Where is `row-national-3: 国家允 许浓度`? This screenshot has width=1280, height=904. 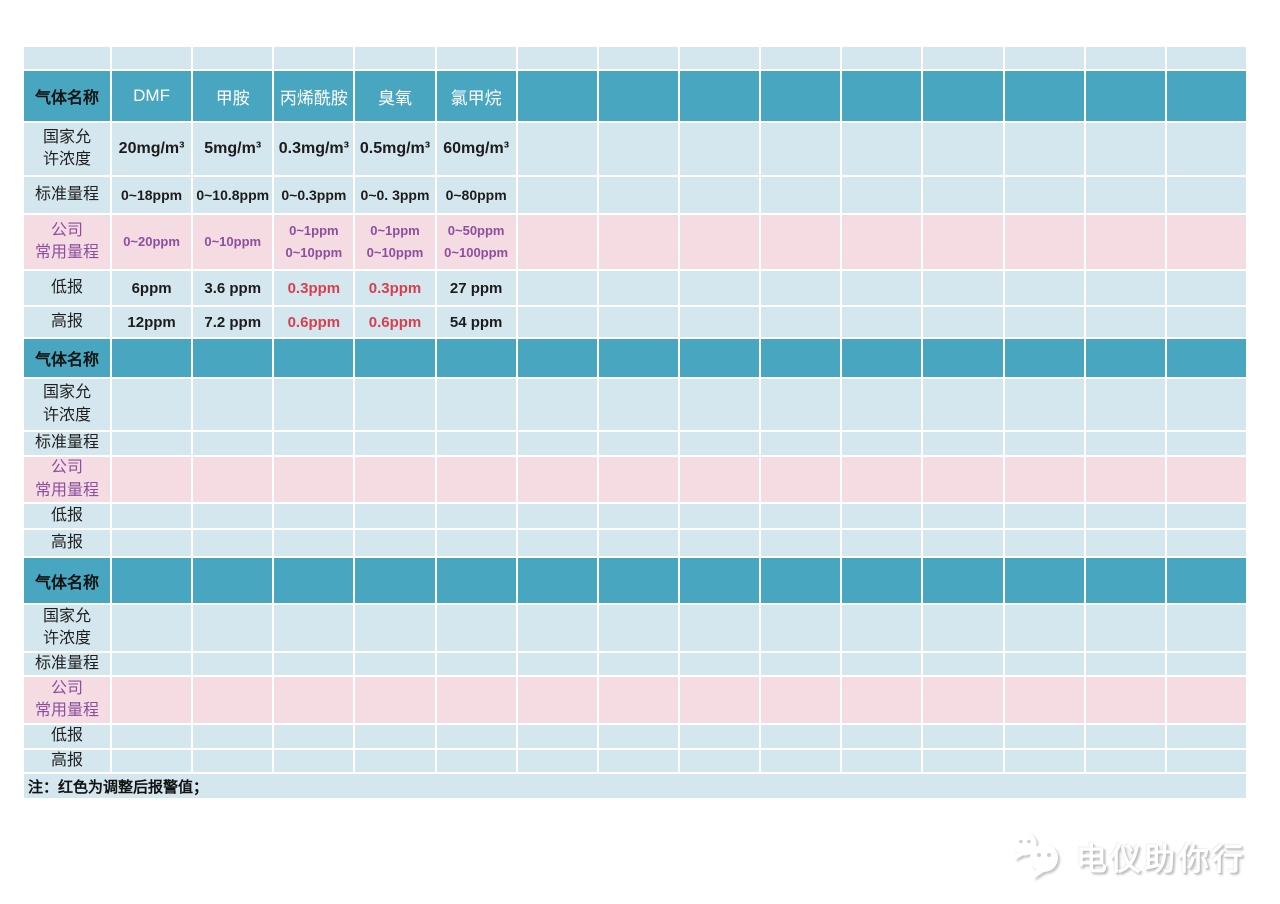 row-national-3: 国家允 许浓度 is located at coordinates (635, 628).